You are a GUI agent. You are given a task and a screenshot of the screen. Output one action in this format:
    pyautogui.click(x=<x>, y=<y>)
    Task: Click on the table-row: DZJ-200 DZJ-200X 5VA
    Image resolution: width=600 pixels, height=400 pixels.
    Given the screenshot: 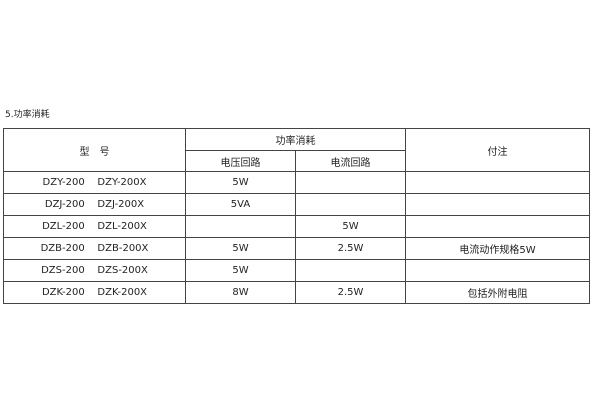 What is the action you would take?
    pyautogui.click(x=296, y=204)
    